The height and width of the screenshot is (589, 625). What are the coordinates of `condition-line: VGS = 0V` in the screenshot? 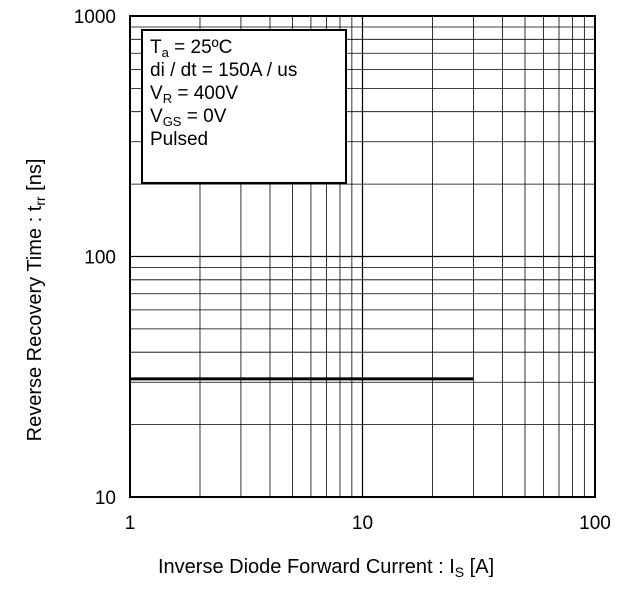 It's located at (188, 117).